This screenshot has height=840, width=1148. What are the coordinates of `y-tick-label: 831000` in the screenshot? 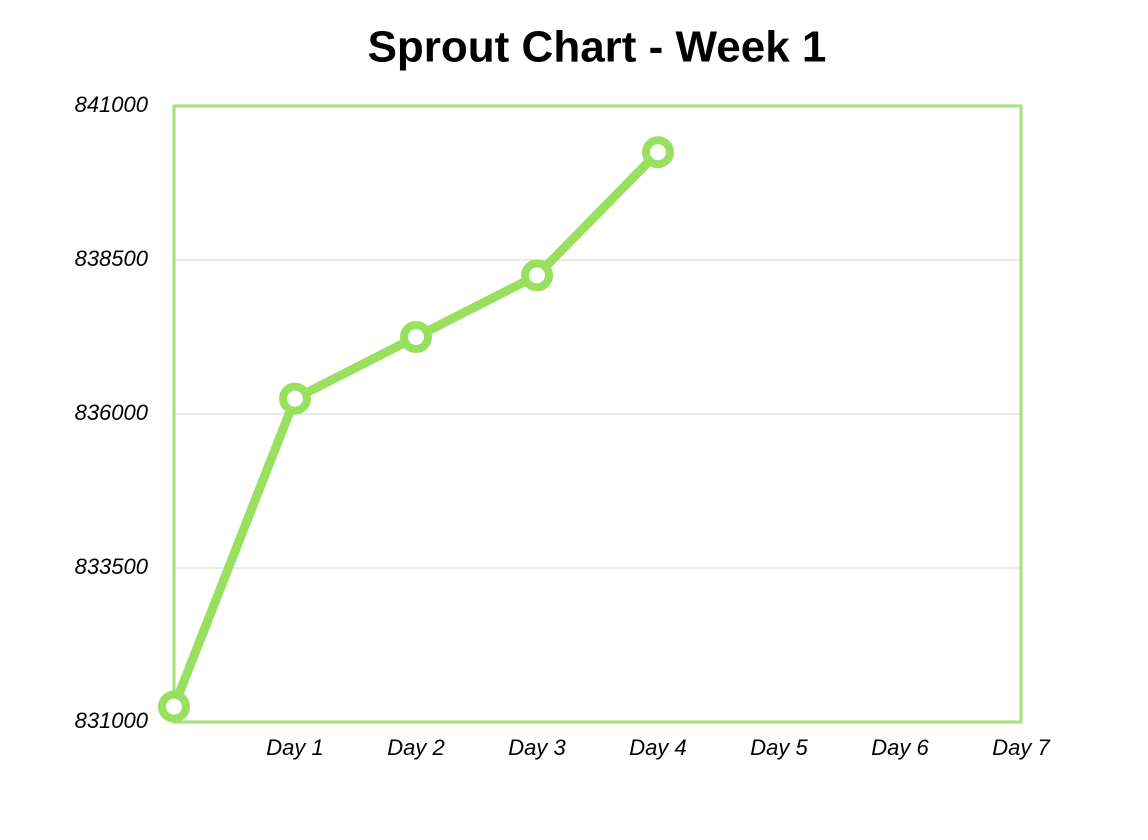 It's located at (112, 720).